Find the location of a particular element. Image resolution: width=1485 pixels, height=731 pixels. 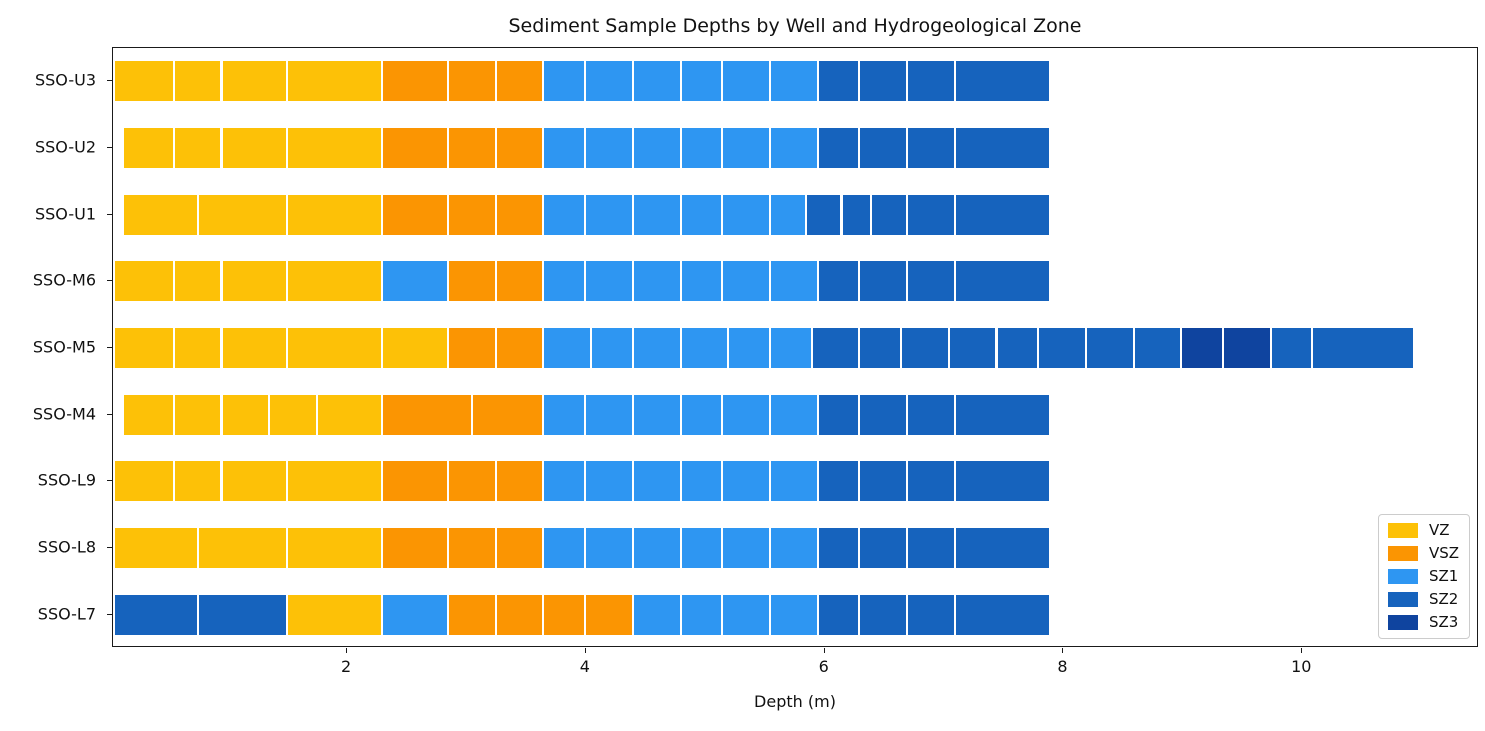

legend-label-SZ2: SZ2 is located at coordinates (1443, 599).